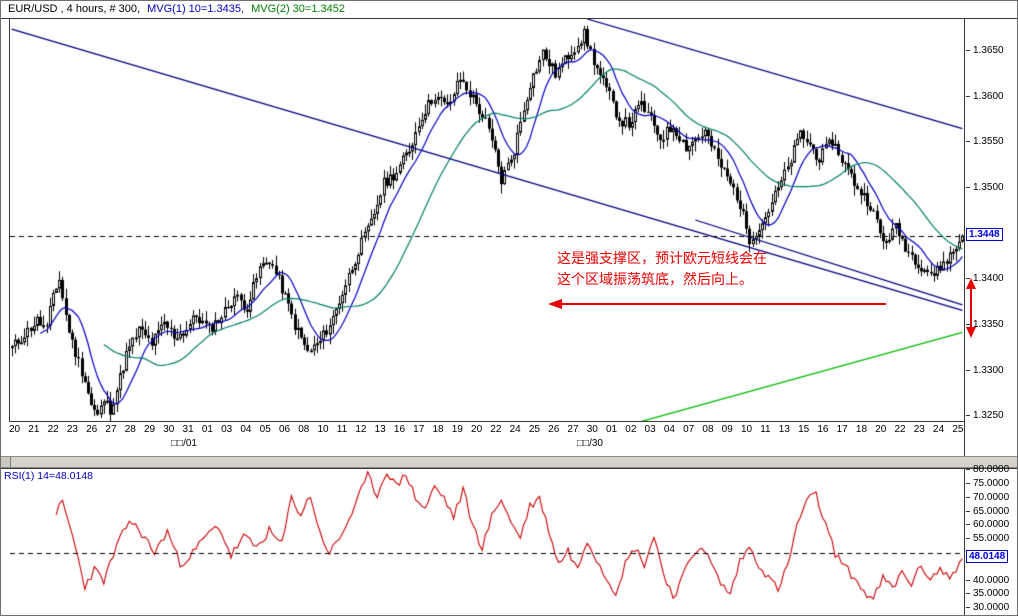 Image resolution: width=1018 pixels, height=616 pixels. I want to click on x-axis-label: 19, so click(457, 429).